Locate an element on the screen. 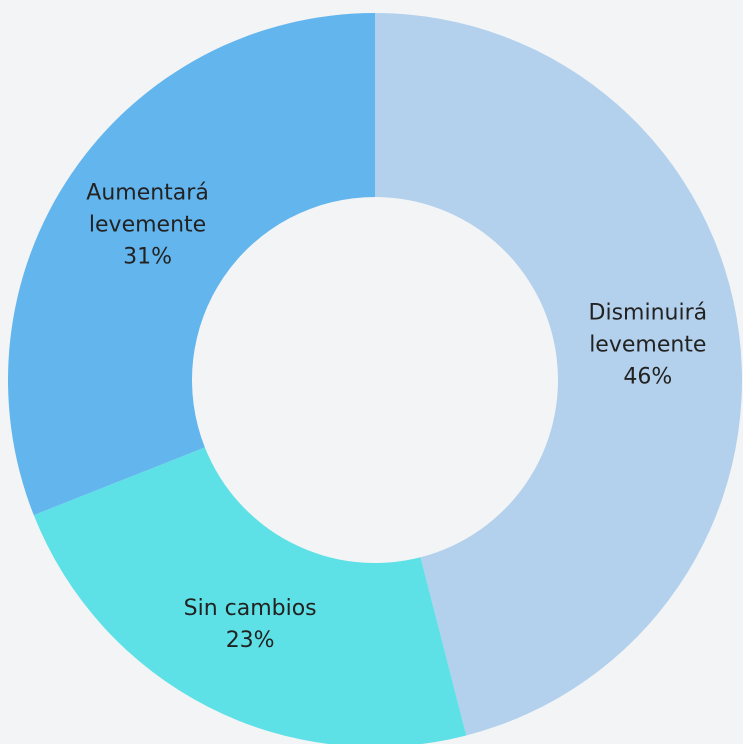  slice-label: Sin cambios is located at coordinates (250, 608).